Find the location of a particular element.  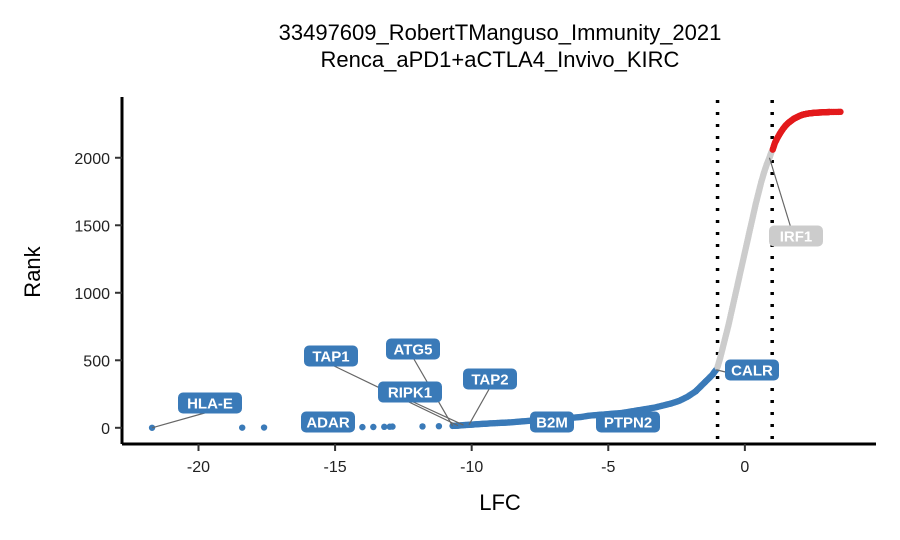

gene-label-text: TAP1 is located at coordinates (330, 357).